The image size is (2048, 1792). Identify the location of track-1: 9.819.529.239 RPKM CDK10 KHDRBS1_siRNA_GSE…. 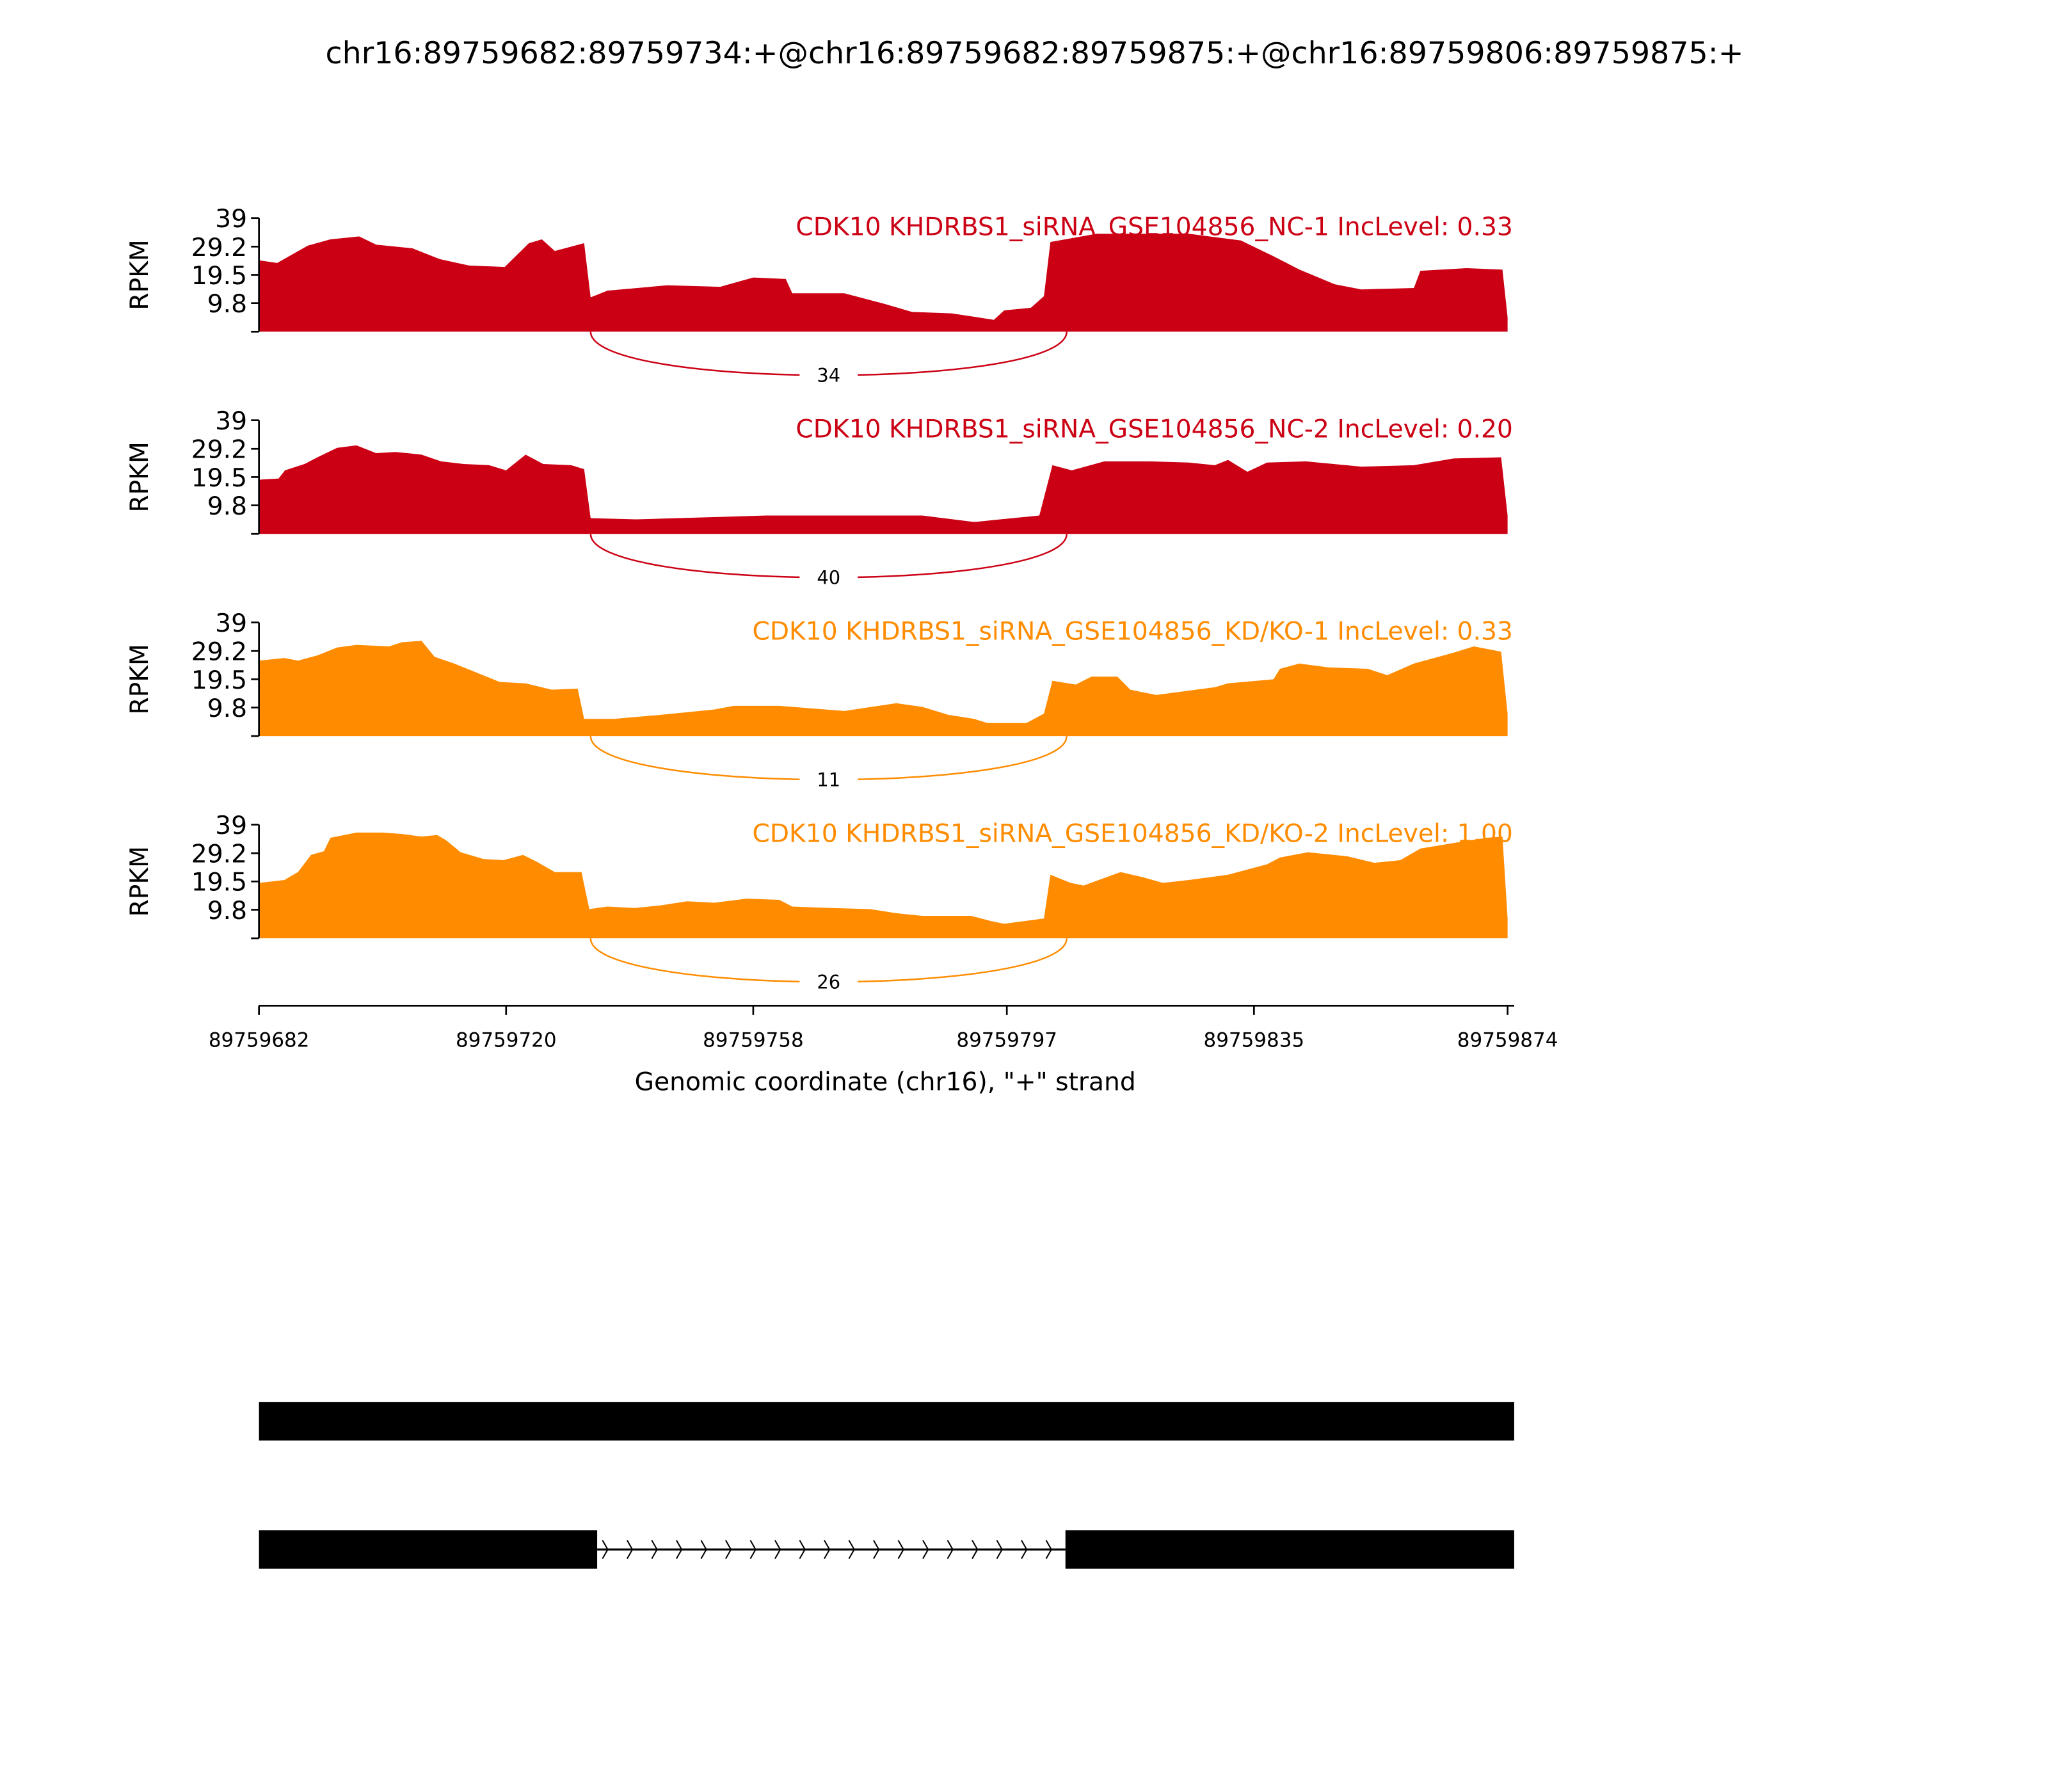
(819, 296).